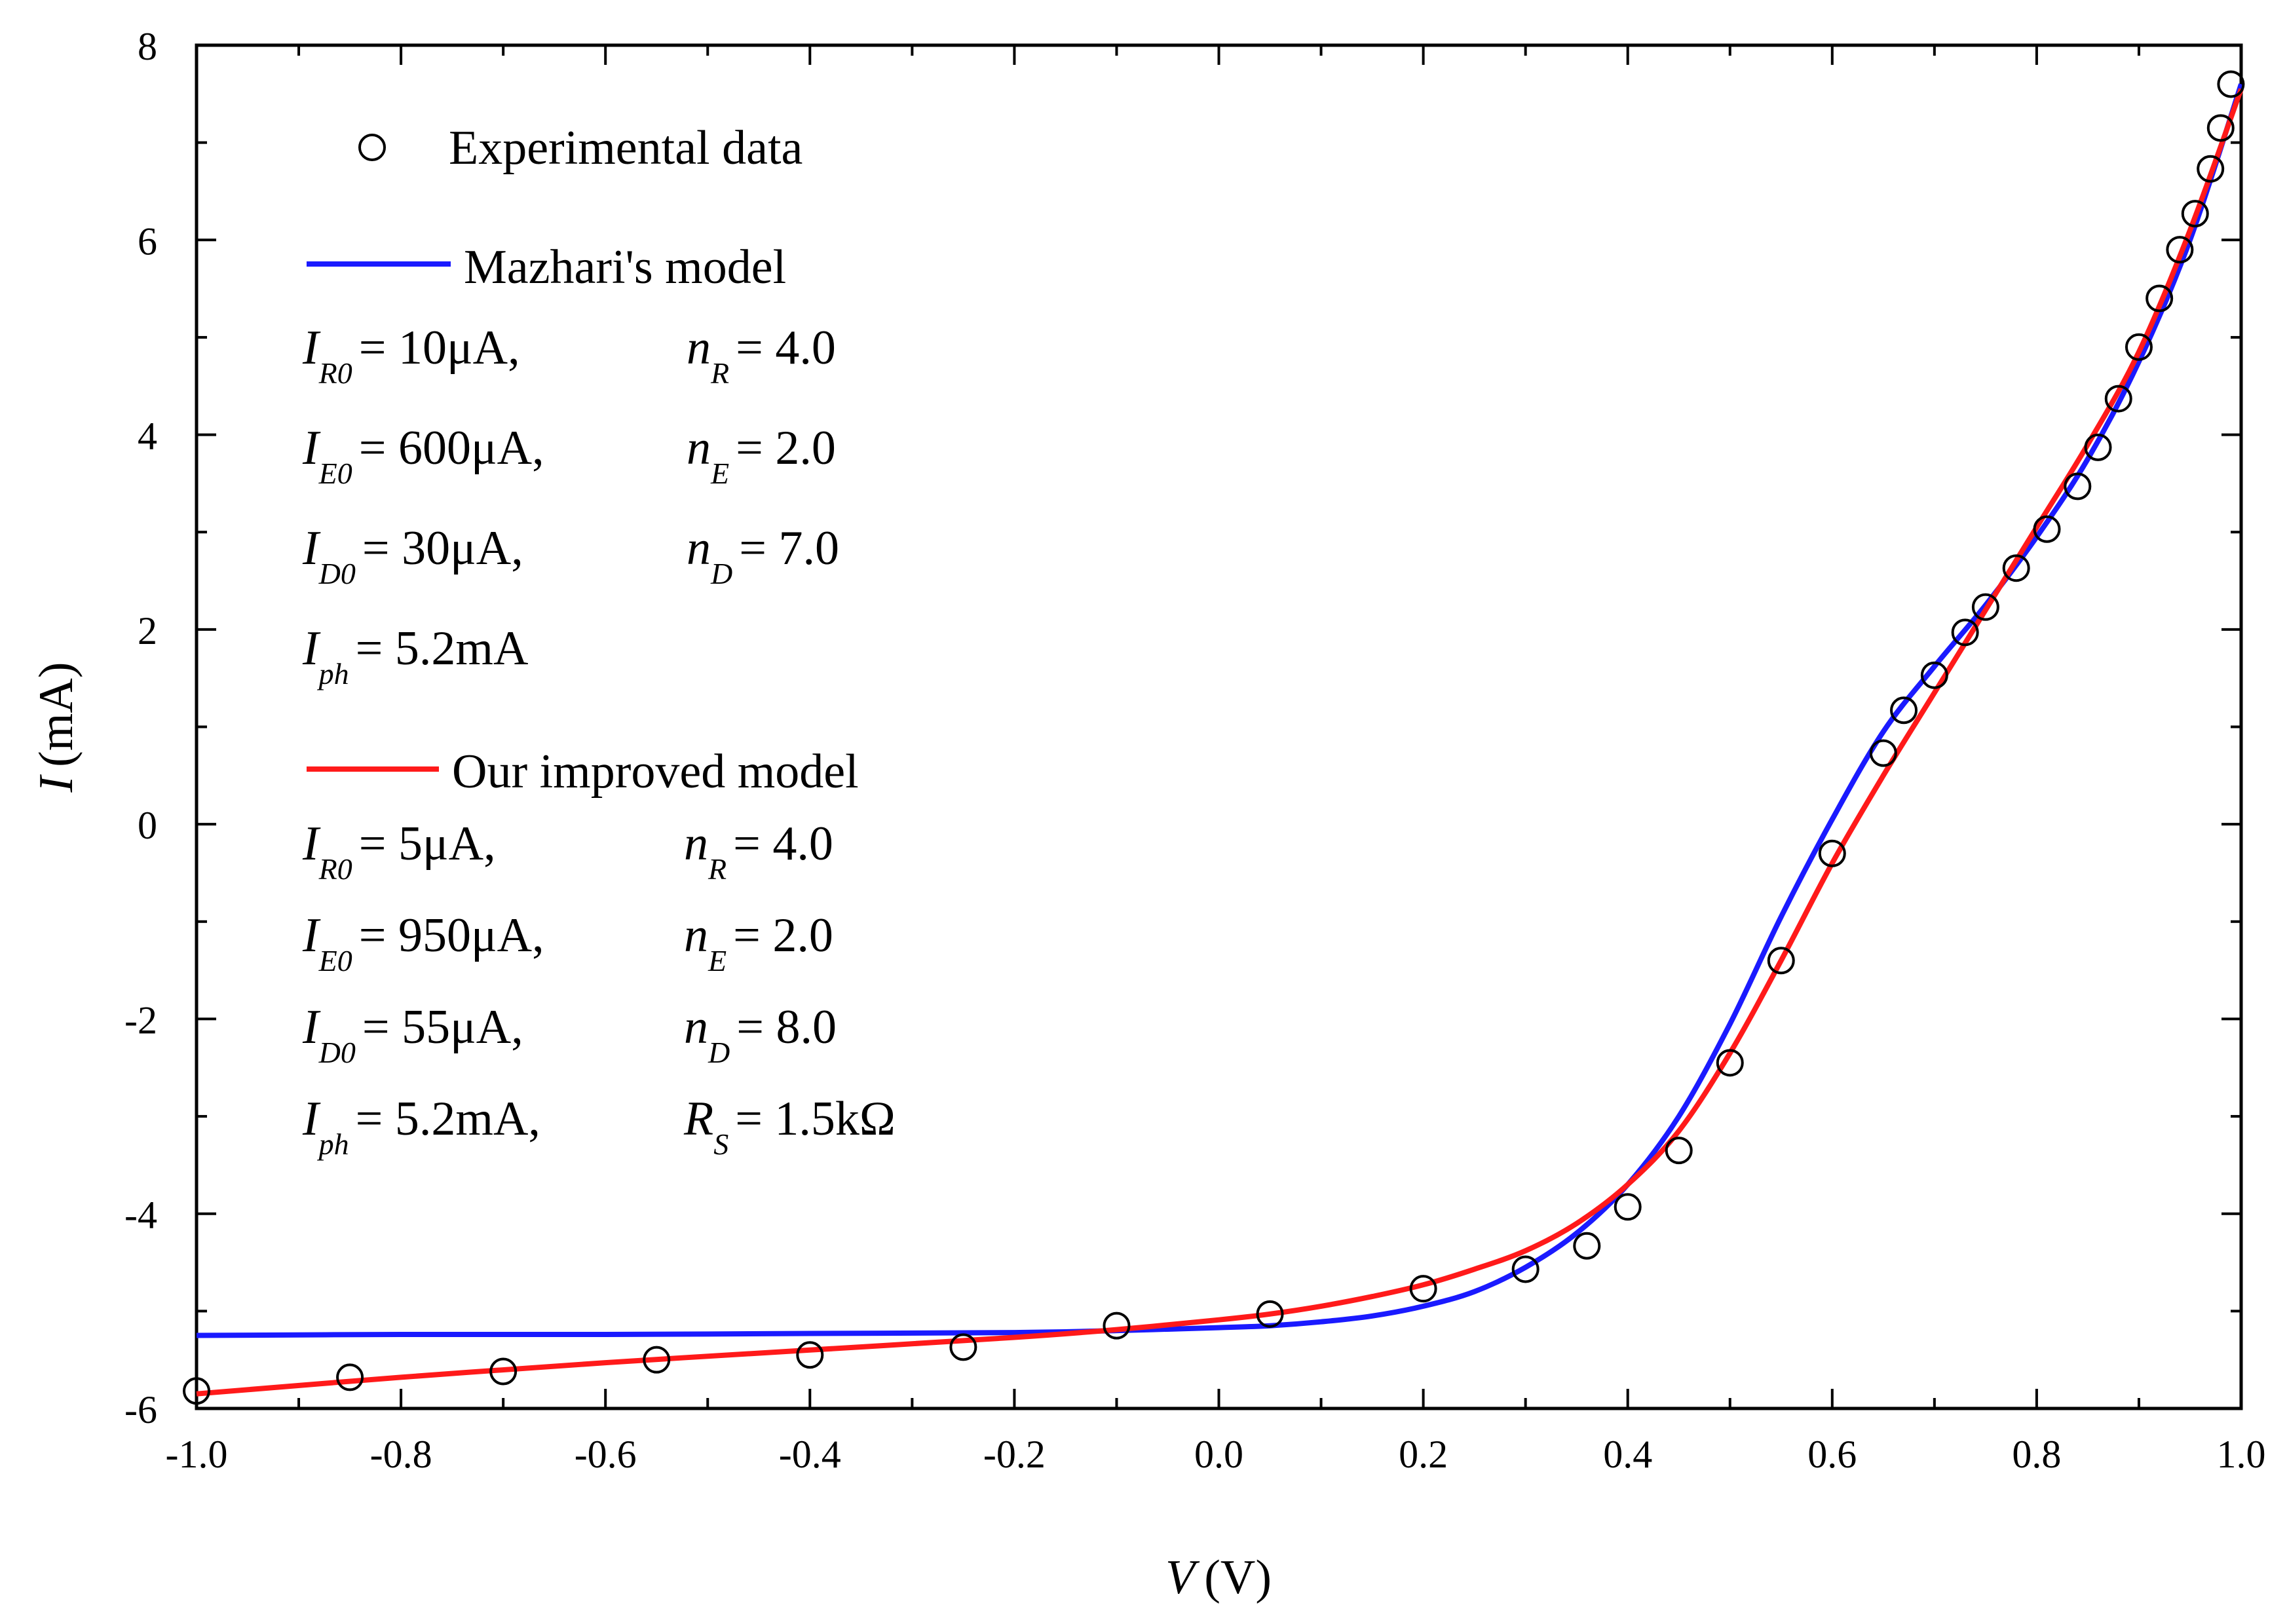 The height and width of the screenshot is (1624, 2287). Describe the element at coordinates (655, 772) in the screenshot. I see `legend-label-improved: Our improved model` at that location.